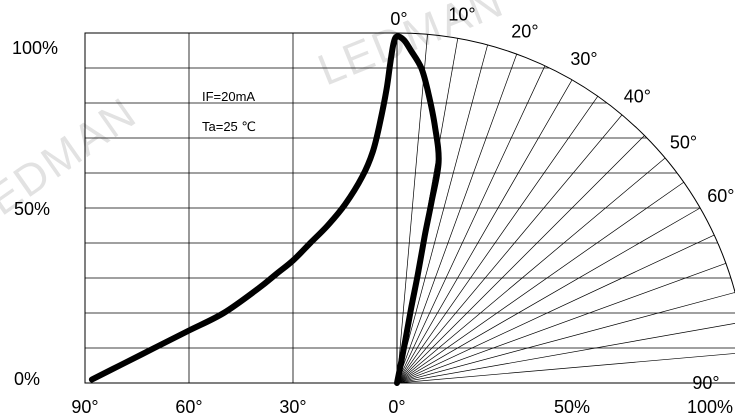 This screenshot has width=735, height=418. What do you see at coordinates (35, 48) in the screenshot?
I see `y-tick-label: 100%` at bounding box center [35, 48].